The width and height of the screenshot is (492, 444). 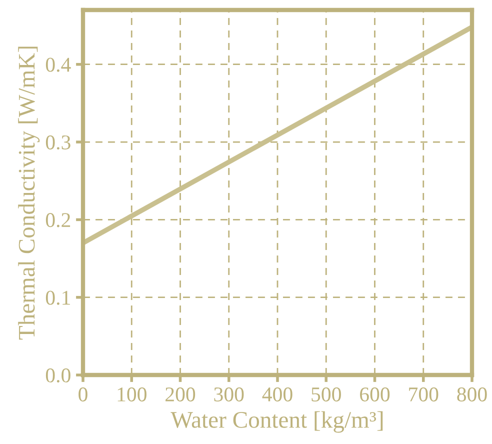 What do you see at coordinates (29, 193) in the screenshot?
I see `y-axis-title: Thermal Conductivity [W/mK]` at bounding box center [29, 193].